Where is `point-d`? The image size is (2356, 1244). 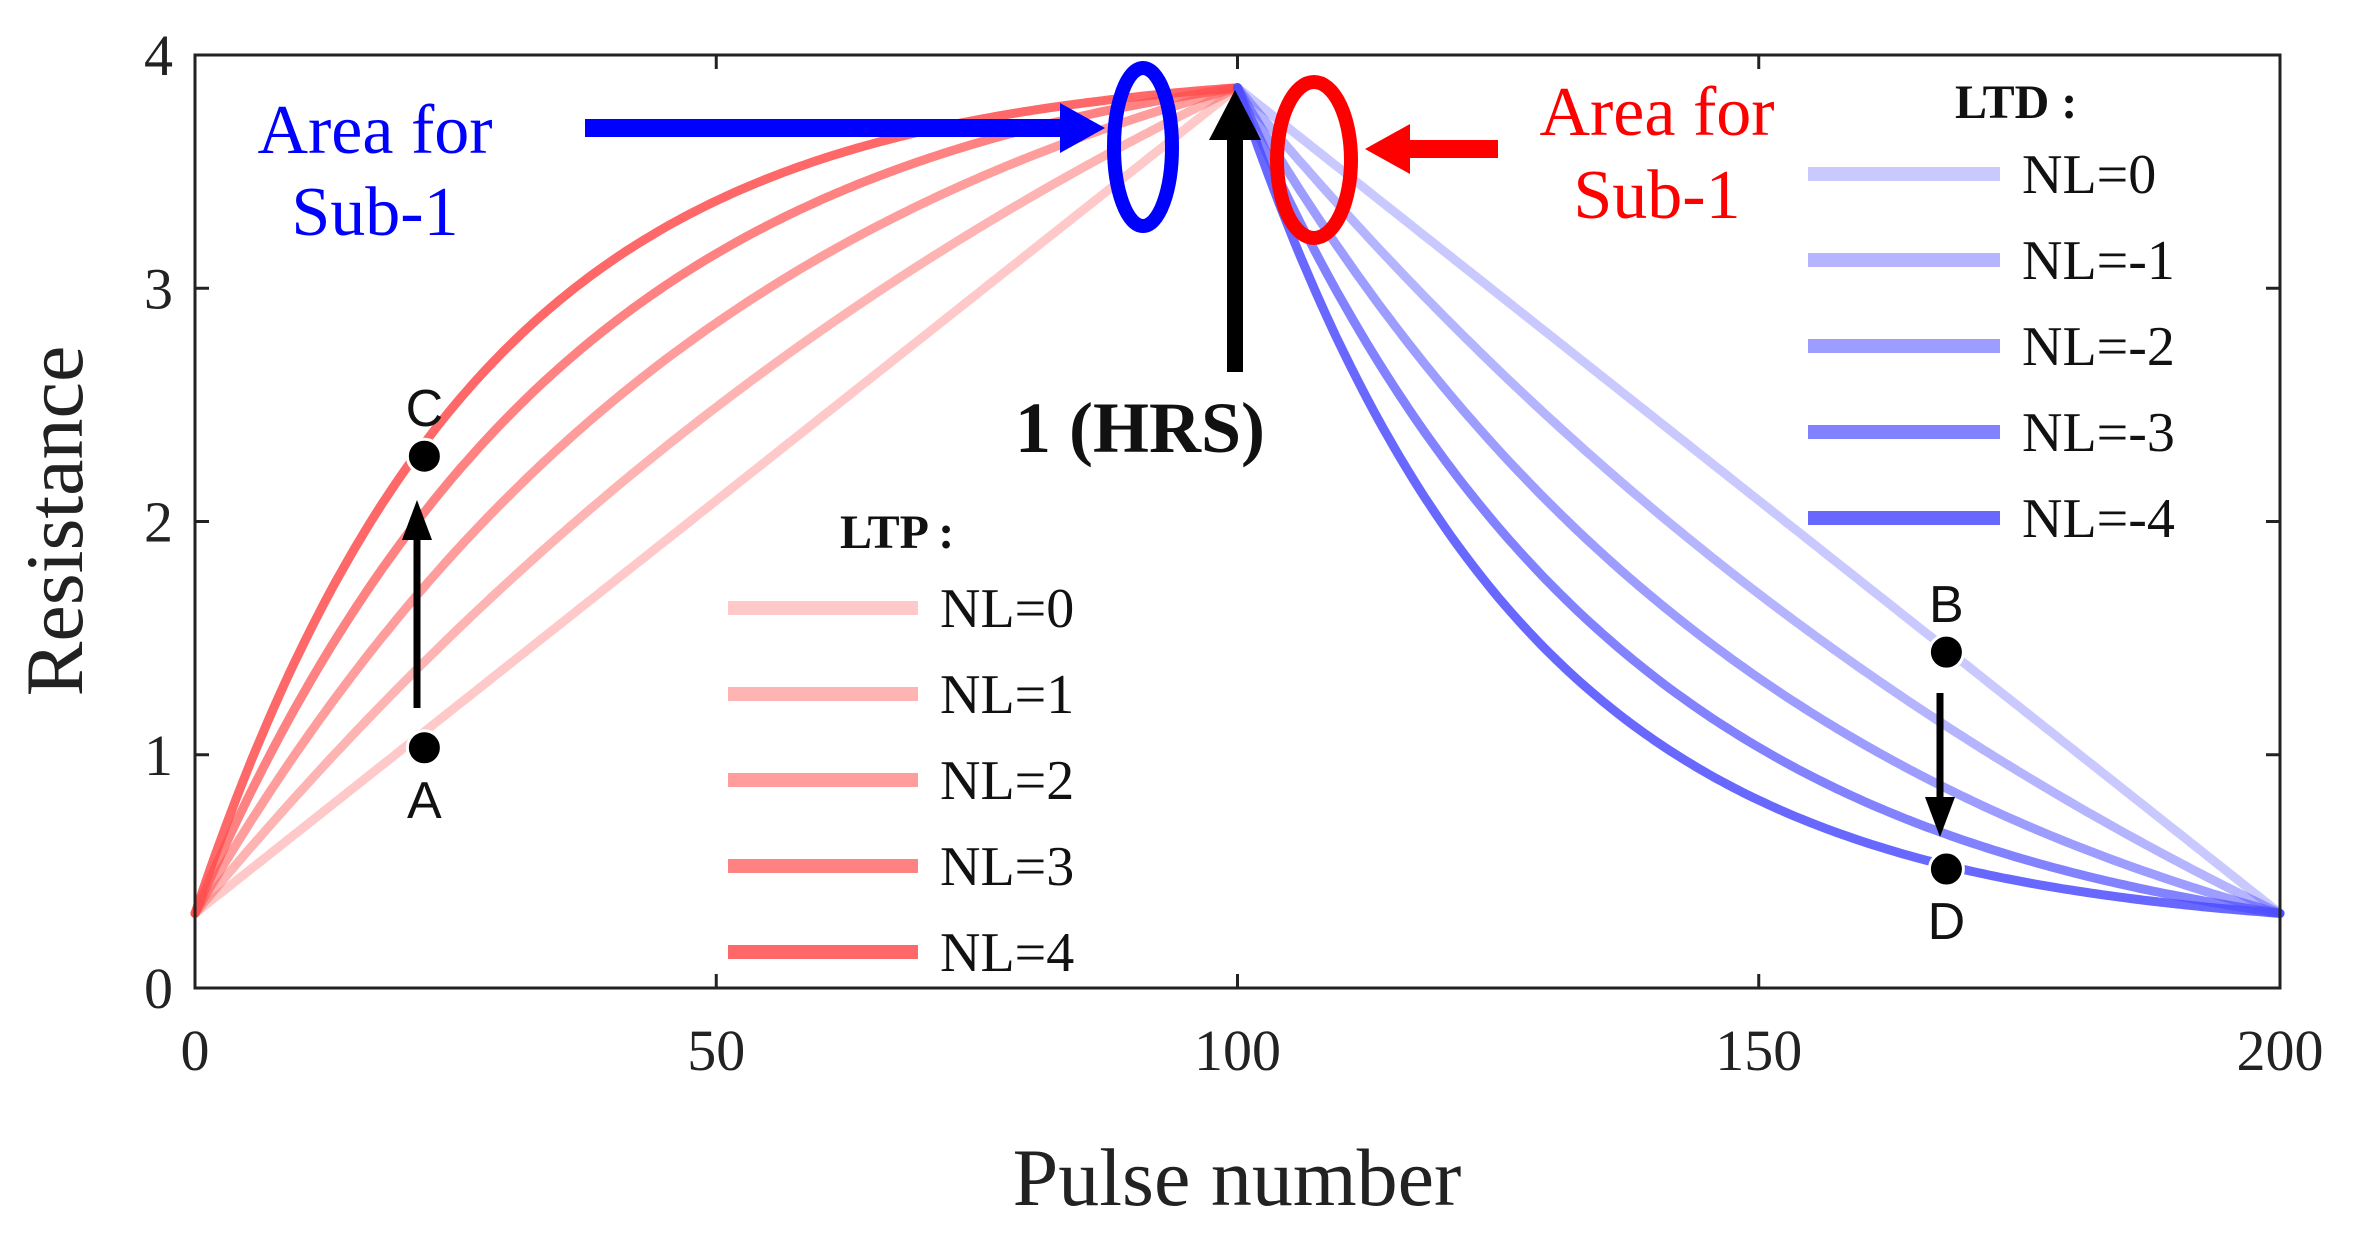 point-d is located at coordinates (1946, 869).